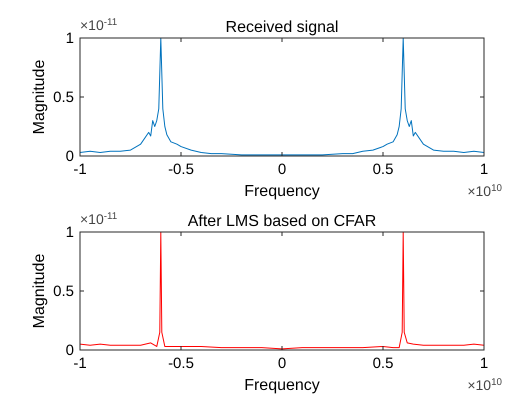  Describe the element at coordinates (282, 27) in the screenshot. I see `chart-title: Received signal` at that location.